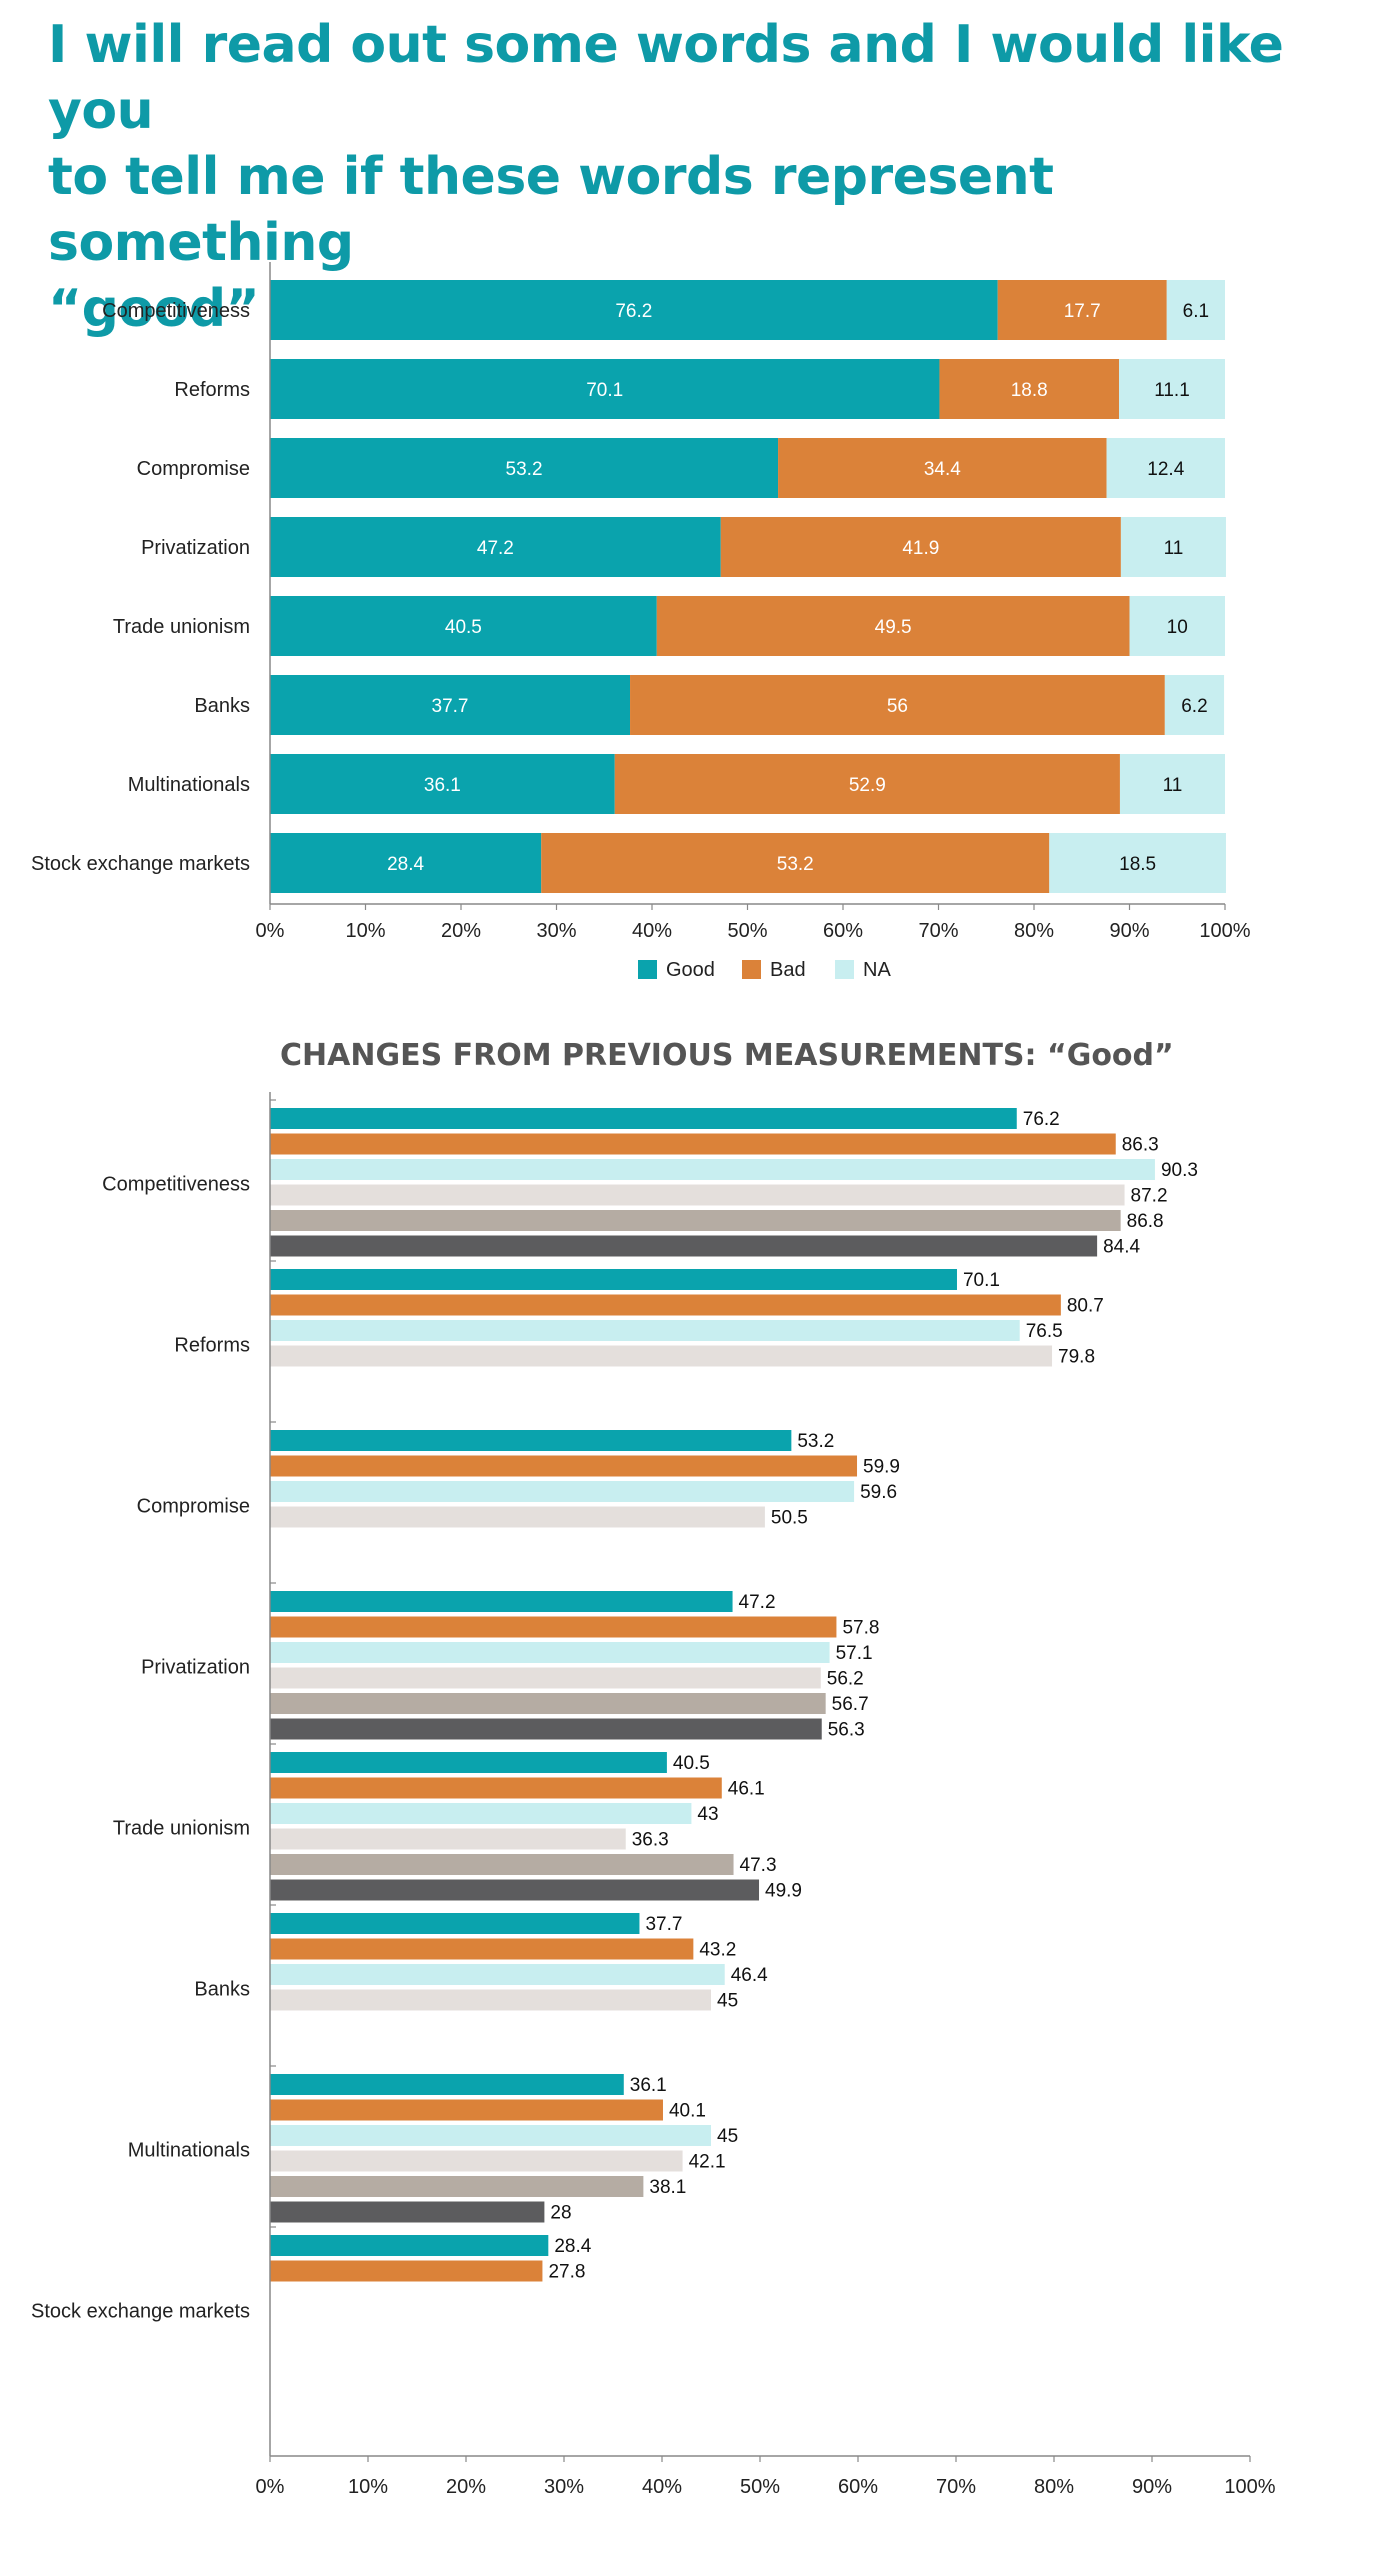 The image size is (1395, 2560). I want to click on data-label-good-multinationals: 36.1, so click(442, 785).